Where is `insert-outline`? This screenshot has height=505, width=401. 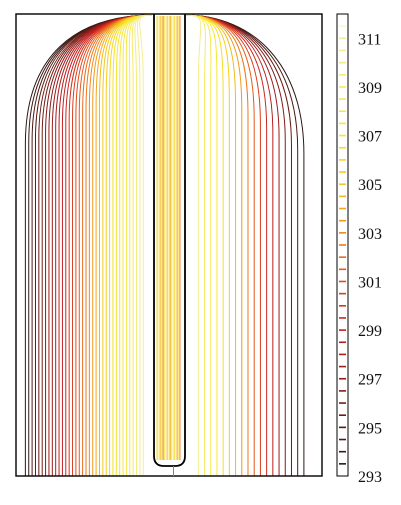 insert-outline is located at coordinates (169, 240).